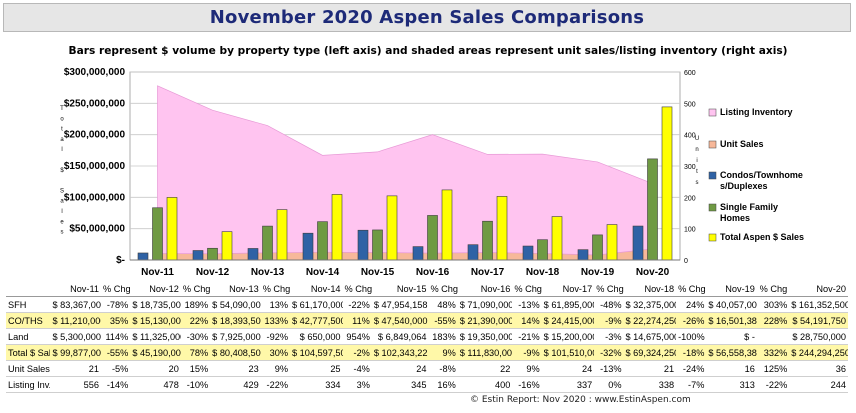 The image size is (856, 413). I want to click on table-cell: -16%, so click(527, 384).